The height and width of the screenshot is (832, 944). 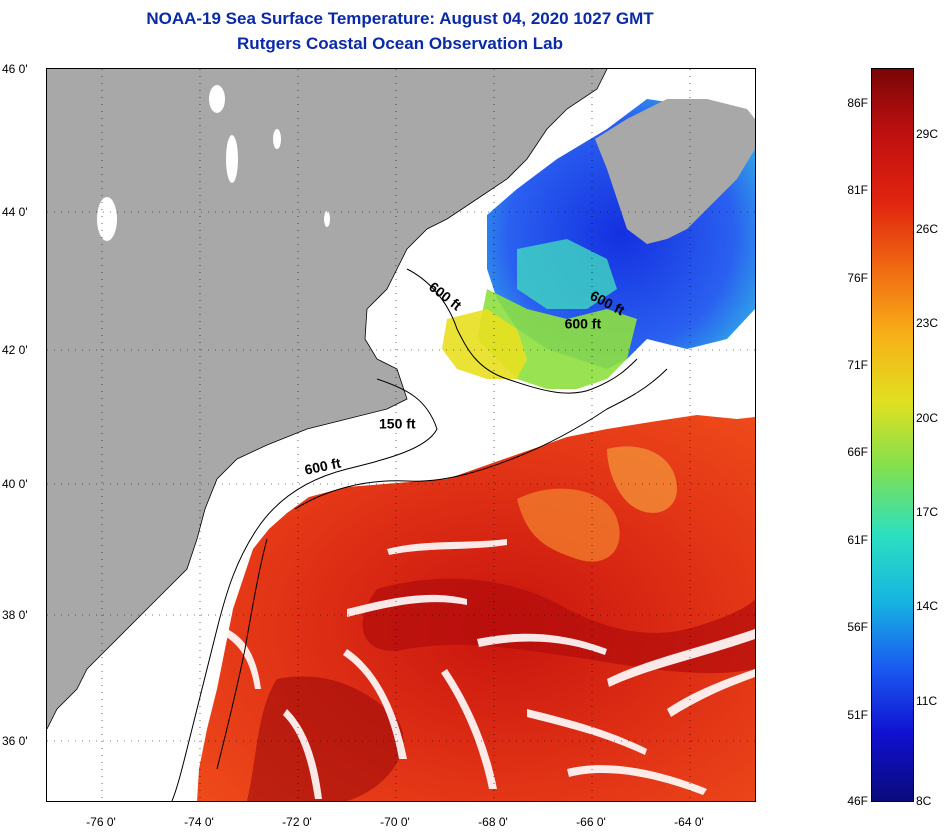 What do you see at coordinates (892, 435) in the screenshot?
I see `temperature-colorbar` at bounding box center [892, 435].